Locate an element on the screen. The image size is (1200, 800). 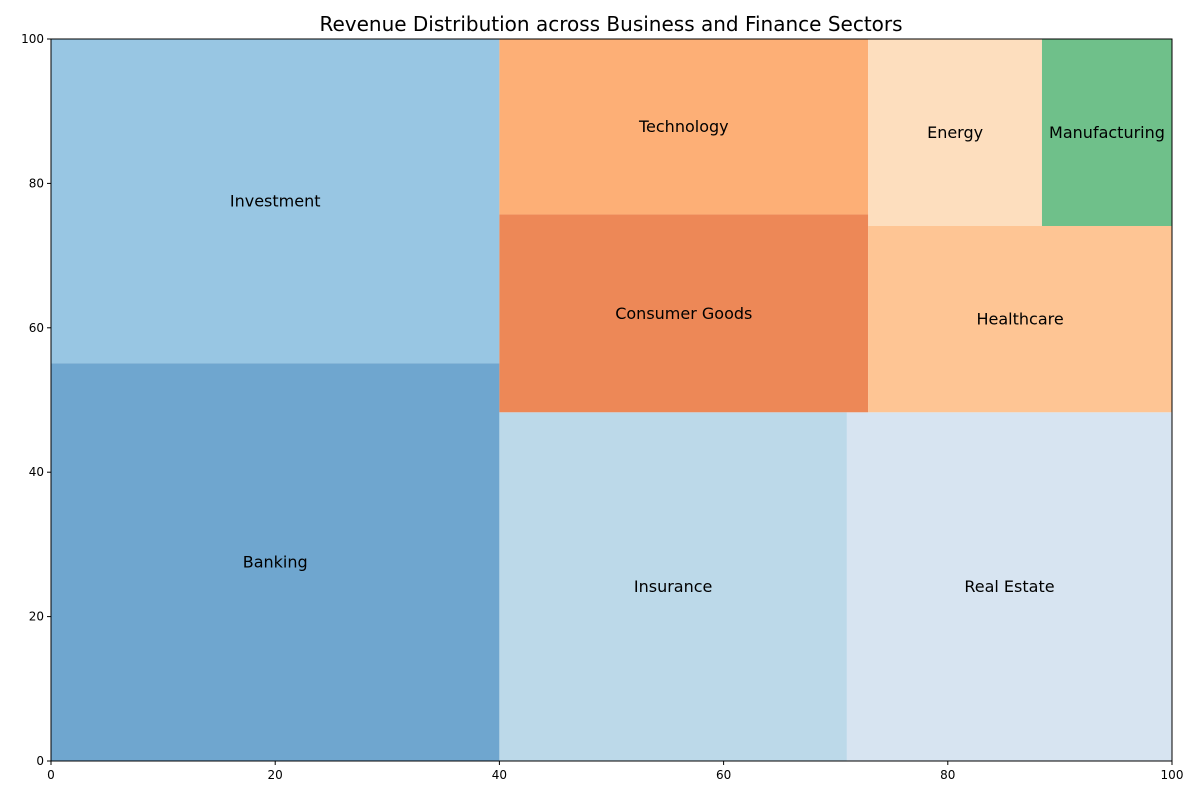
tile-label-banking: Banking is located at coordinates (275, 562).